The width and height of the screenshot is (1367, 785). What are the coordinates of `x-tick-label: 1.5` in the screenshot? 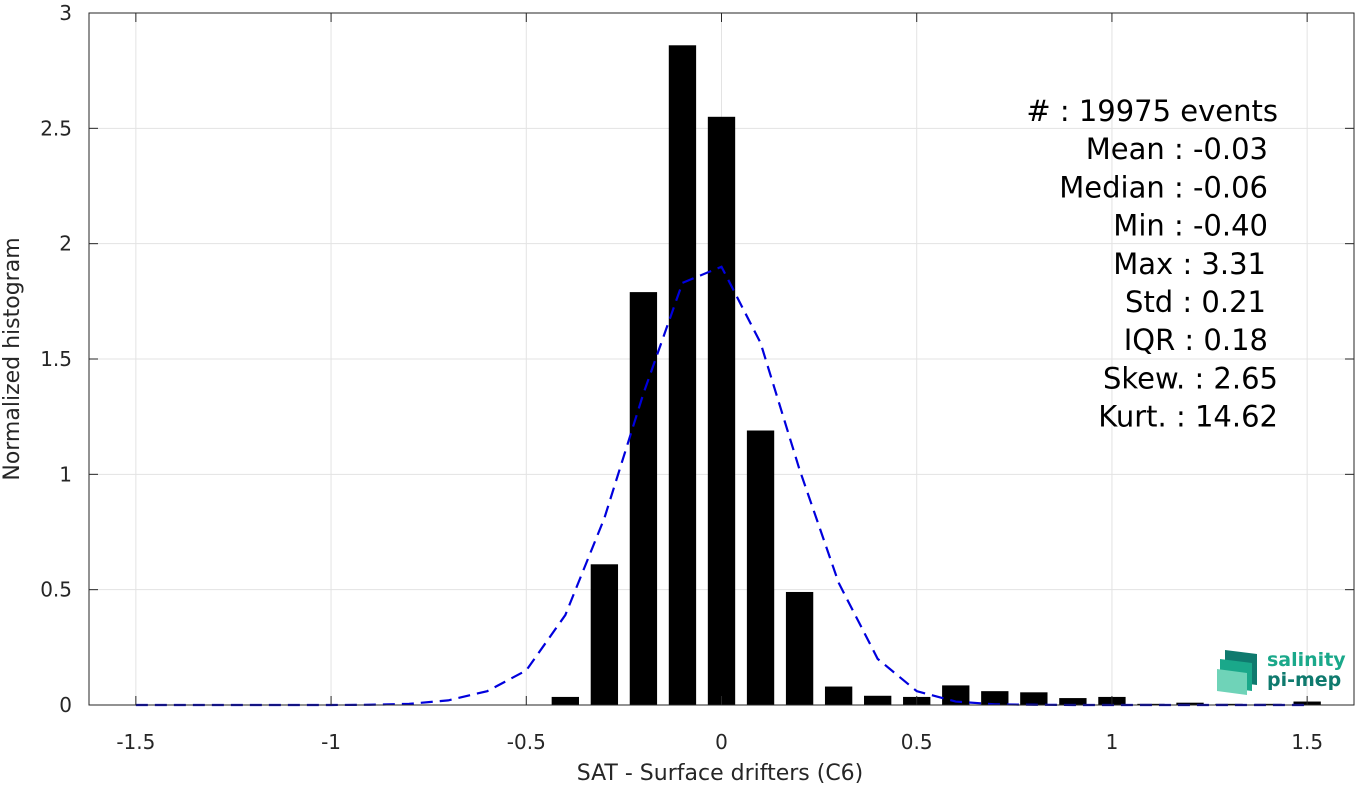 It's located at (1307, 742).